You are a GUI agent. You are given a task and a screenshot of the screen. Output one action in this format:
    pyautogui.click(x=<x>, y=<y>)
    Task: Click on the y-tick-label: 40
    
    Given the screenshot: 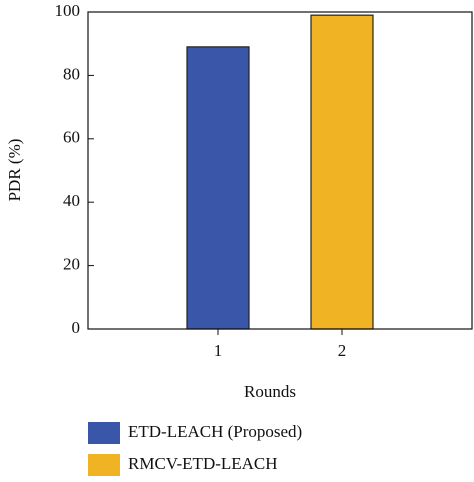 What is the action you would take?
    pyautogui.click(x=71, y=200)
    